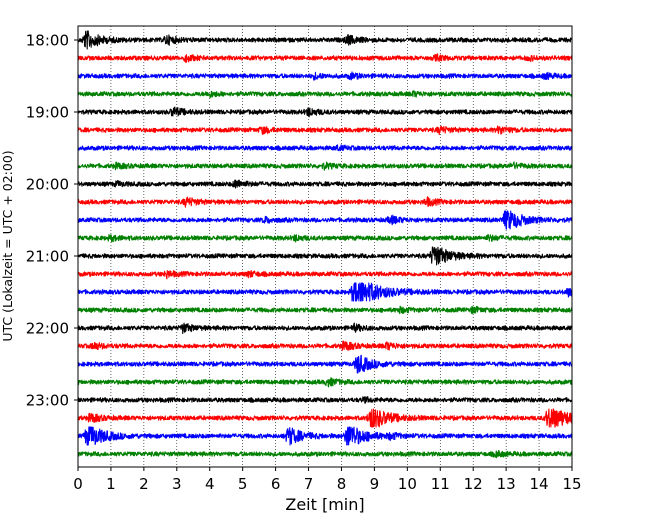  I want to click on x-tick-label: 12, so click(473, 484).